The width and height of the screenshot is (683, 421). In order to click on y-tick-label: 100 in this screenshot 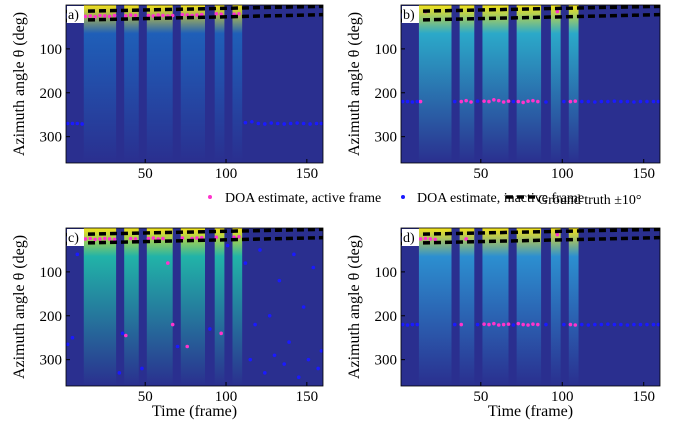, I will do `click(51, 50)`.